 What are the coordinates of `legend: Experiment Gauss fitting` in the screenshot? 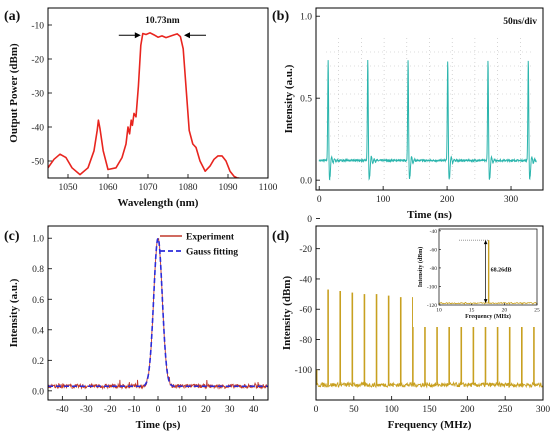 It's located at (199, 245).